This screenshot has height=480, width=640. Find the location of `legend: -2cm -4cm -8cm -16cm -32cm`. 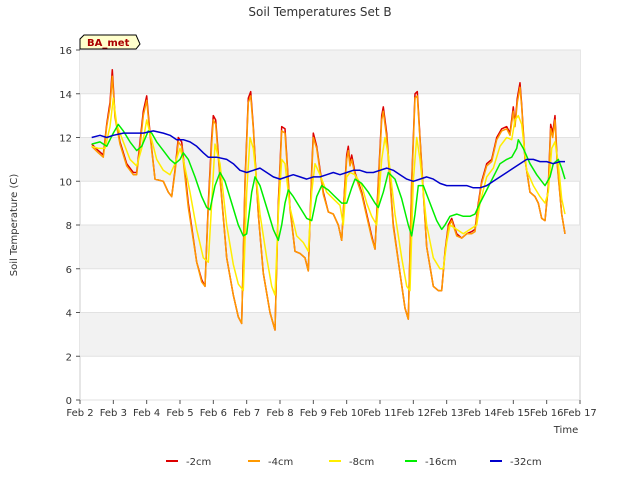

legend: -2cm -4cm -8cm -16cm -32cm is located at coordinates (354, 462).